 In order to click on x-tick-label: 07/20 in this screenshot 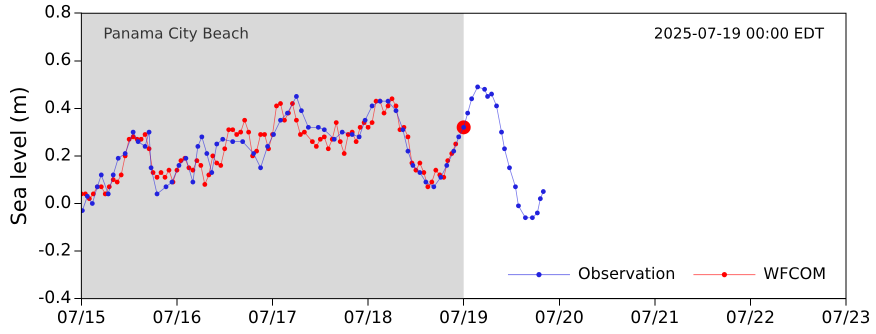, I will do `click(559, 318)`.